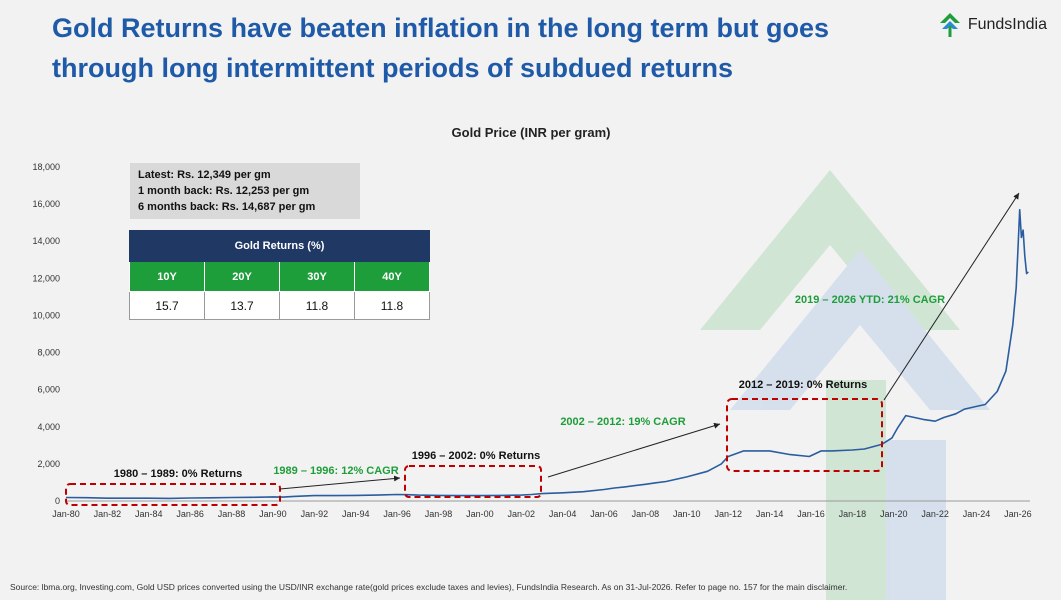 The image size is (1061, 600). Describe the element at coordinates (242, 305) in the screenshot. I see `return-20y: 13.7` at that location.